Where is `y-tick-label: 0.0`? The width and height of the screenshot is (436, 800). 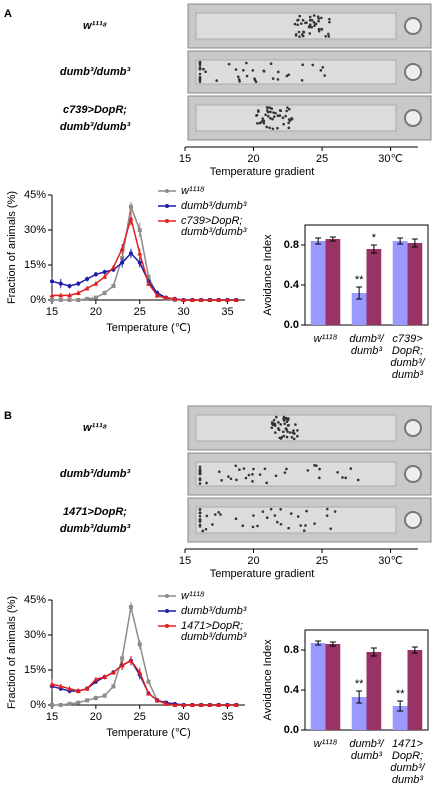
y-tick-label: 0.0 is located at coordinates (291, 730).